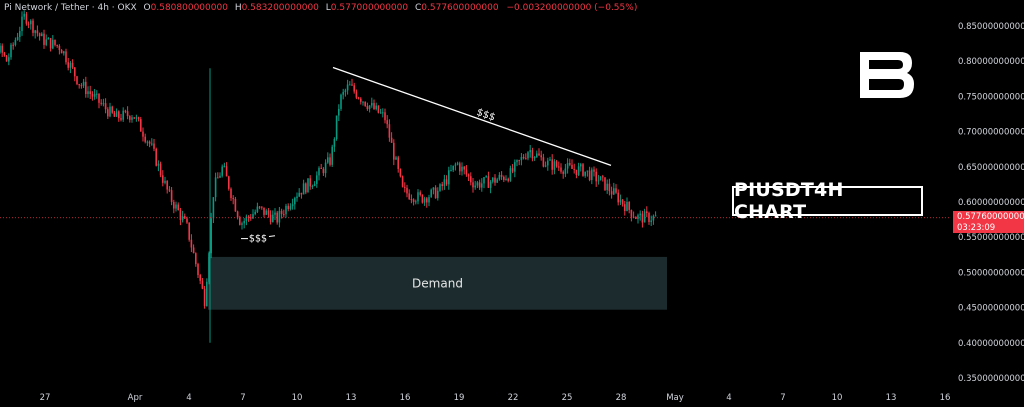 The image size is (1024, 407). What do you see at coordinates (297, 398) in the screenshot?
I see `x-tick-label: 10` at bounding box center [297, 398].